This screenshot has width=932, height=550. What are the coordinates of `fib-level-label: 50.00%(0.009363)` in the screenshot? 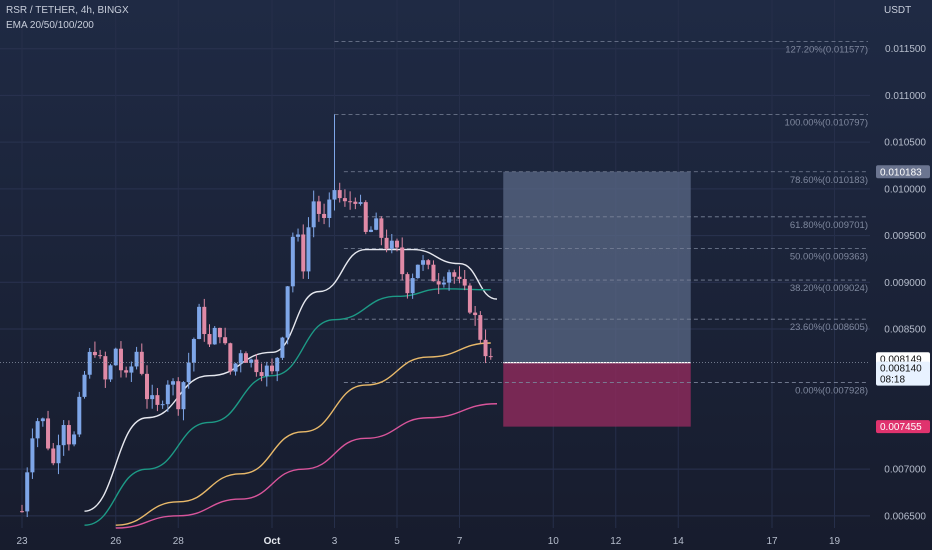 It's located at (829, 256).